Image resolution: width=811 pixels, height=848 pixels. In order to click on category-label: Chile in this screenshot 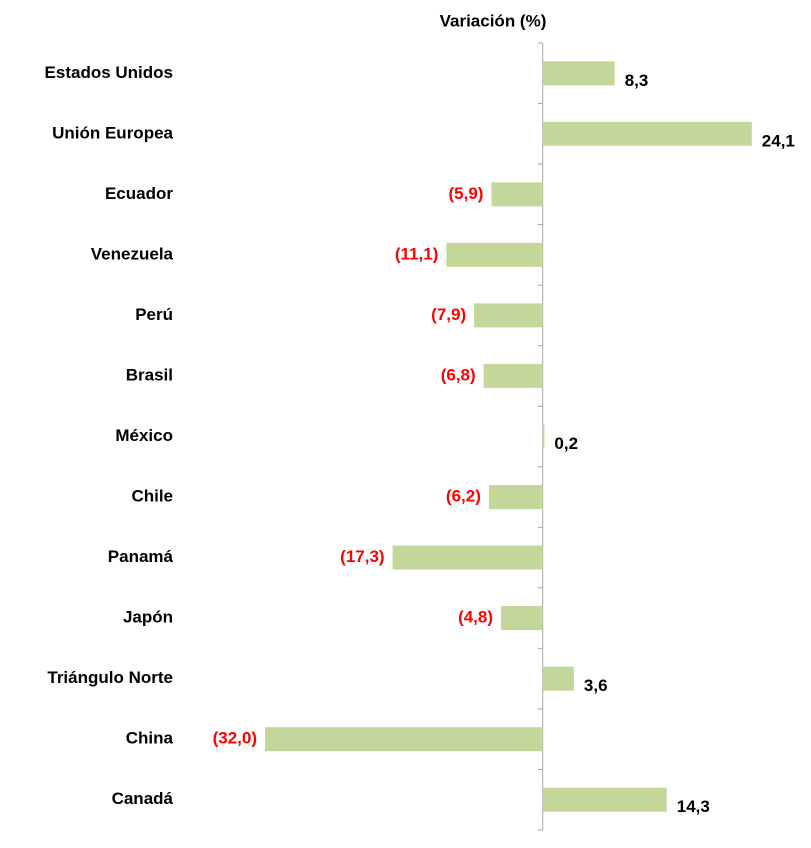, I will do `click(152, 496)`.